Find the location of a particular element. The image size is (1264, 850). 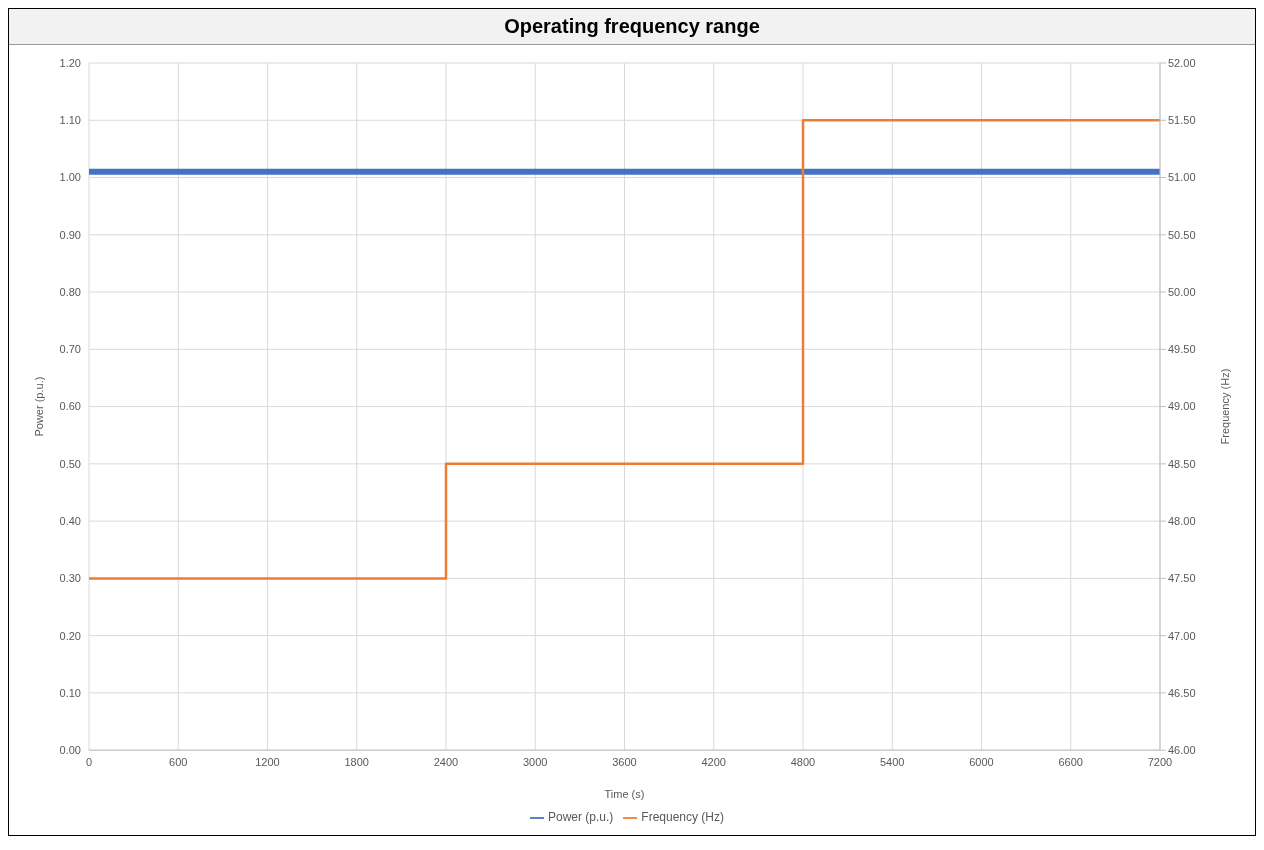

y-tick-label: 0.70 is located at coordinates (70, 349).